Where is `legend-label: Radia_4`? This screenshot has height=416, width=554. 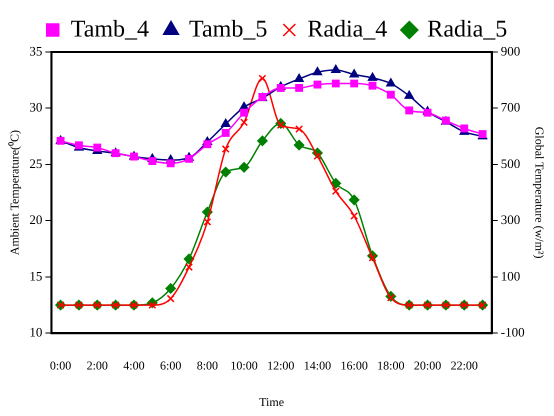
legend-label: Radia_4 is located at coordinates (347, 29).